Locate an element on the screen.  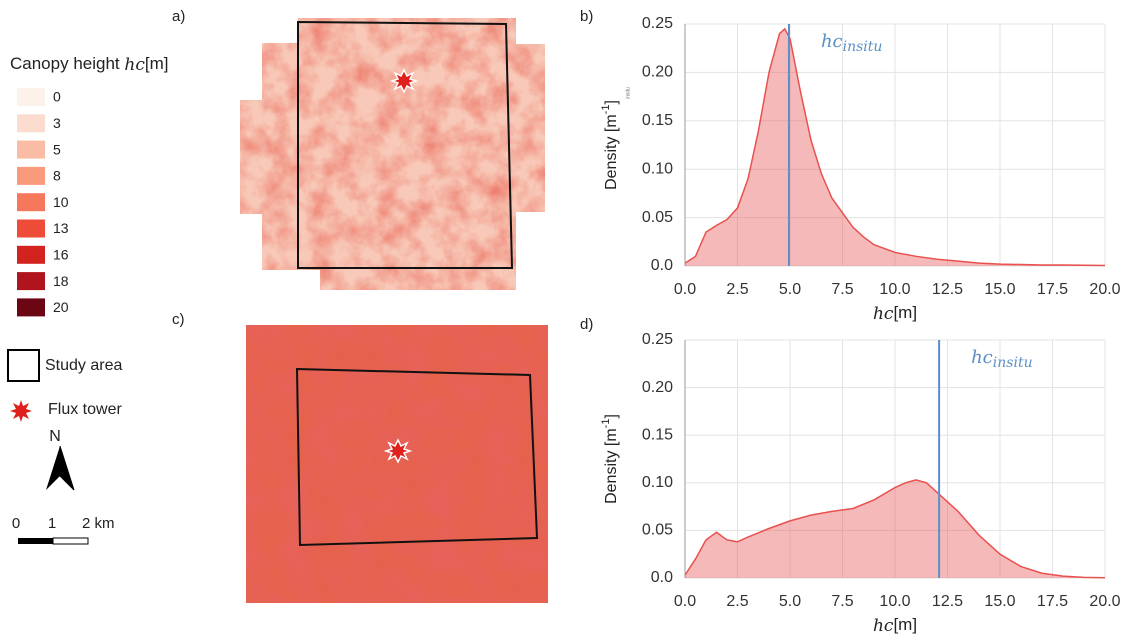
reference-label: hcinsitu is located at coordinates (852, 43).